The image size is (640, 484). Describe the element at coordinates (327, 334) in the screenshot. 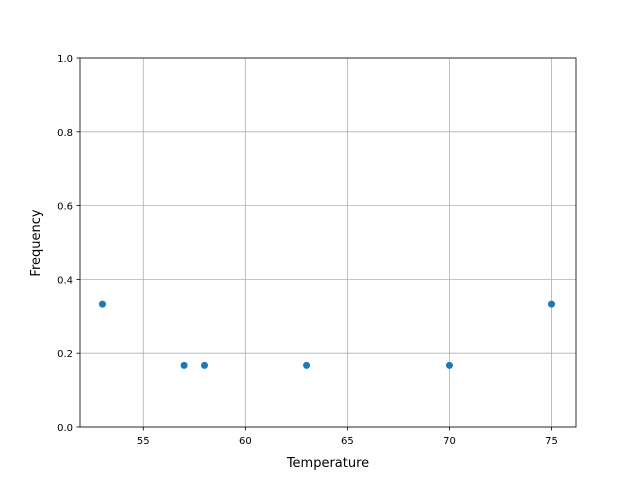

I see `data-points` at that location.